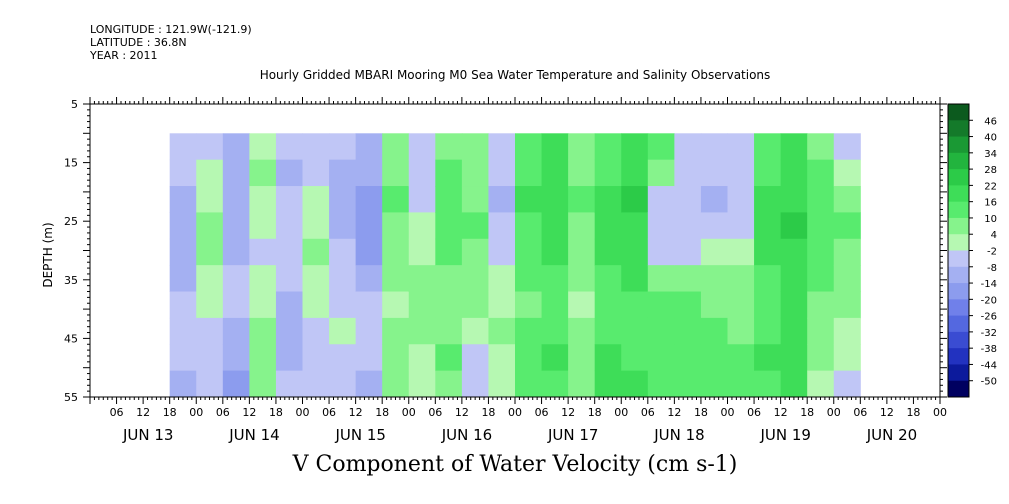  Describe the element at coordinates (147, 435) in the screenshot. I see `x-day-label: JUN 13` at that location.